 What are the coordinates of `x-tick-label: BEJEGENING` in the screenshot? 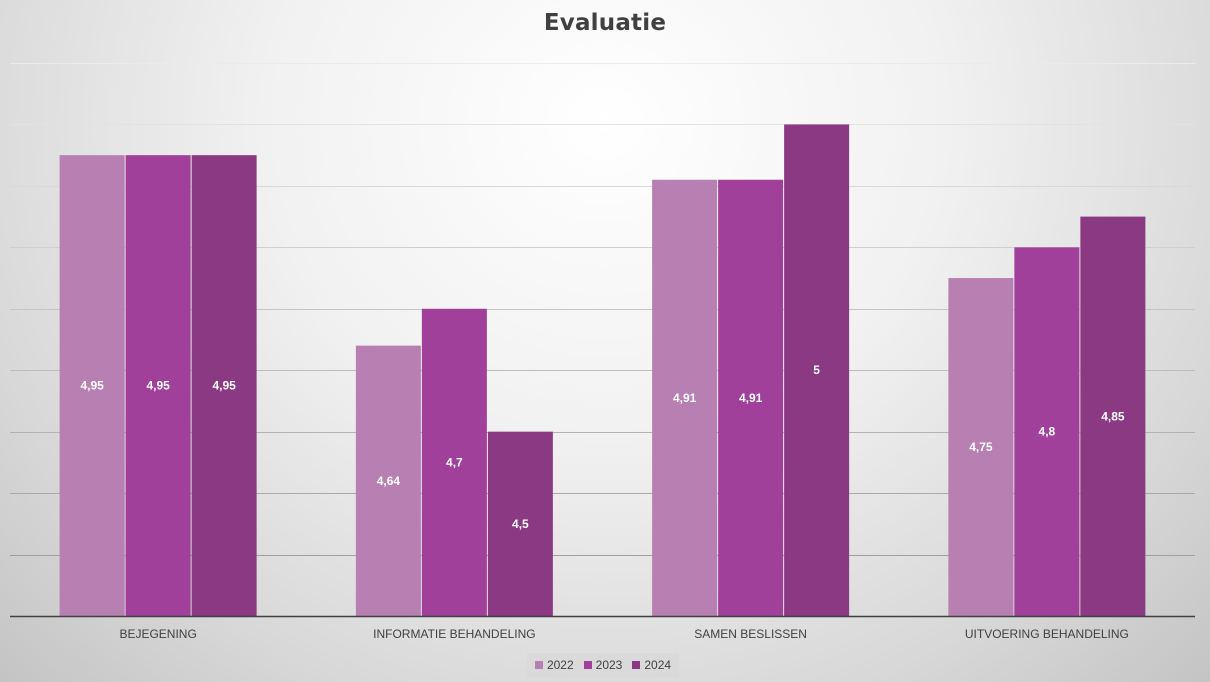 It's located at (157, 634).